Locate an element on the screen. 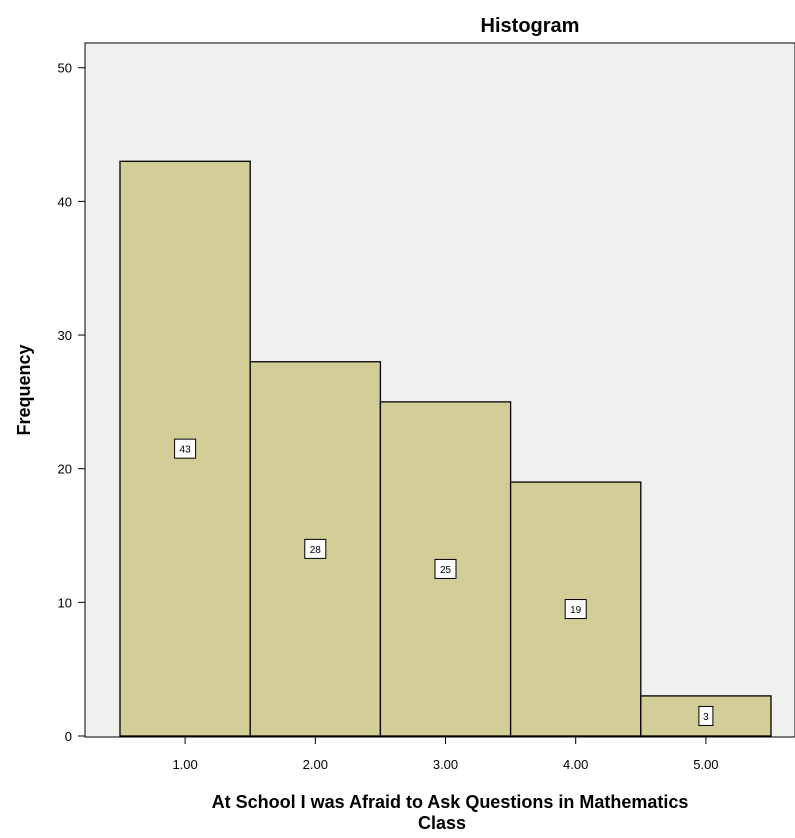  x-tick-label: 2.00 is located at coordinates (315, 764).